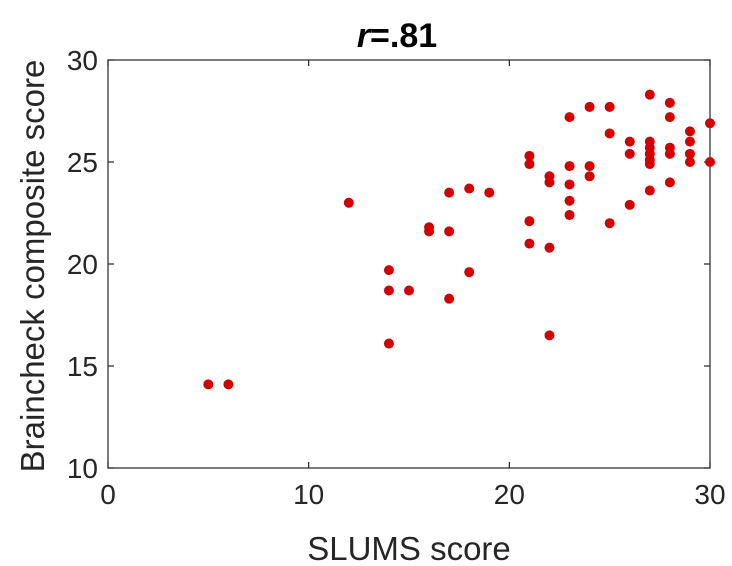  Describe the element at coordinates (709, 494) in the screenshot. I see `x-tick-label: 30` at that location.